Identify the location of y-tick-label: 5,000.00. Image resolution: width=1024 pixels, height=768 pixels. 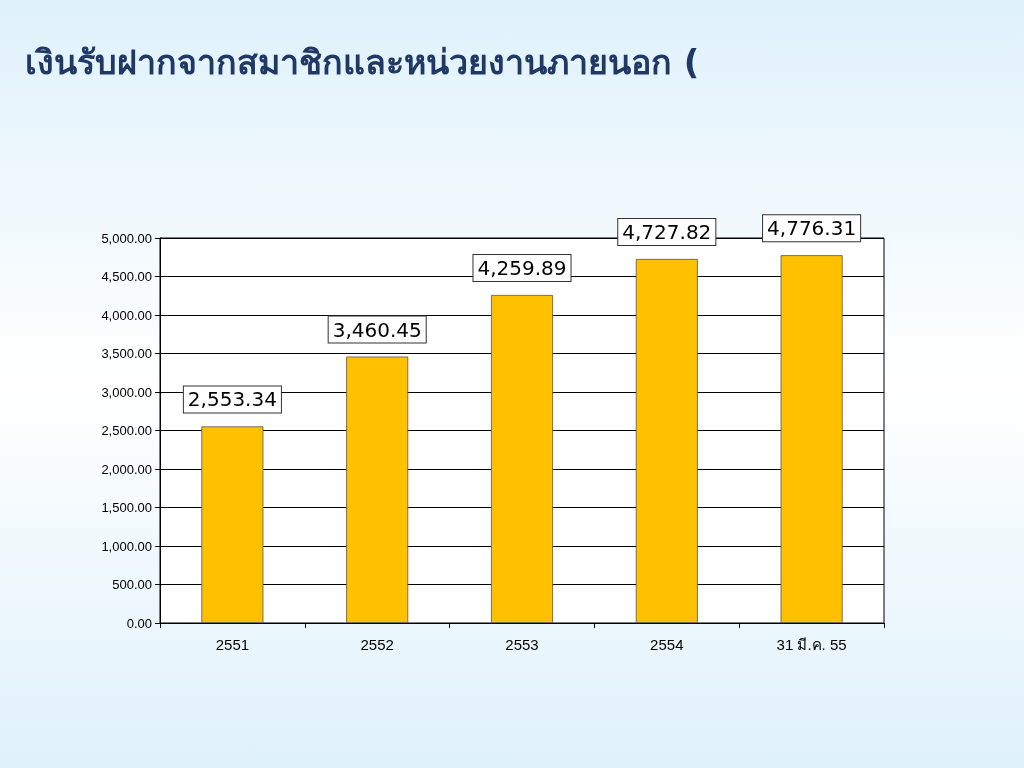
(126, 238).